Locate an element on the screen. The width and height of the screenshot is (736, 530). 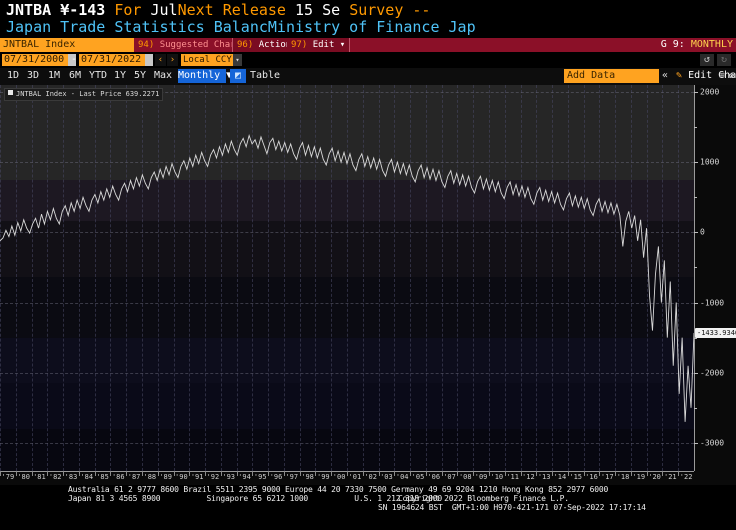
currency-selector: Local CCY is located at coordinates (207, 60).